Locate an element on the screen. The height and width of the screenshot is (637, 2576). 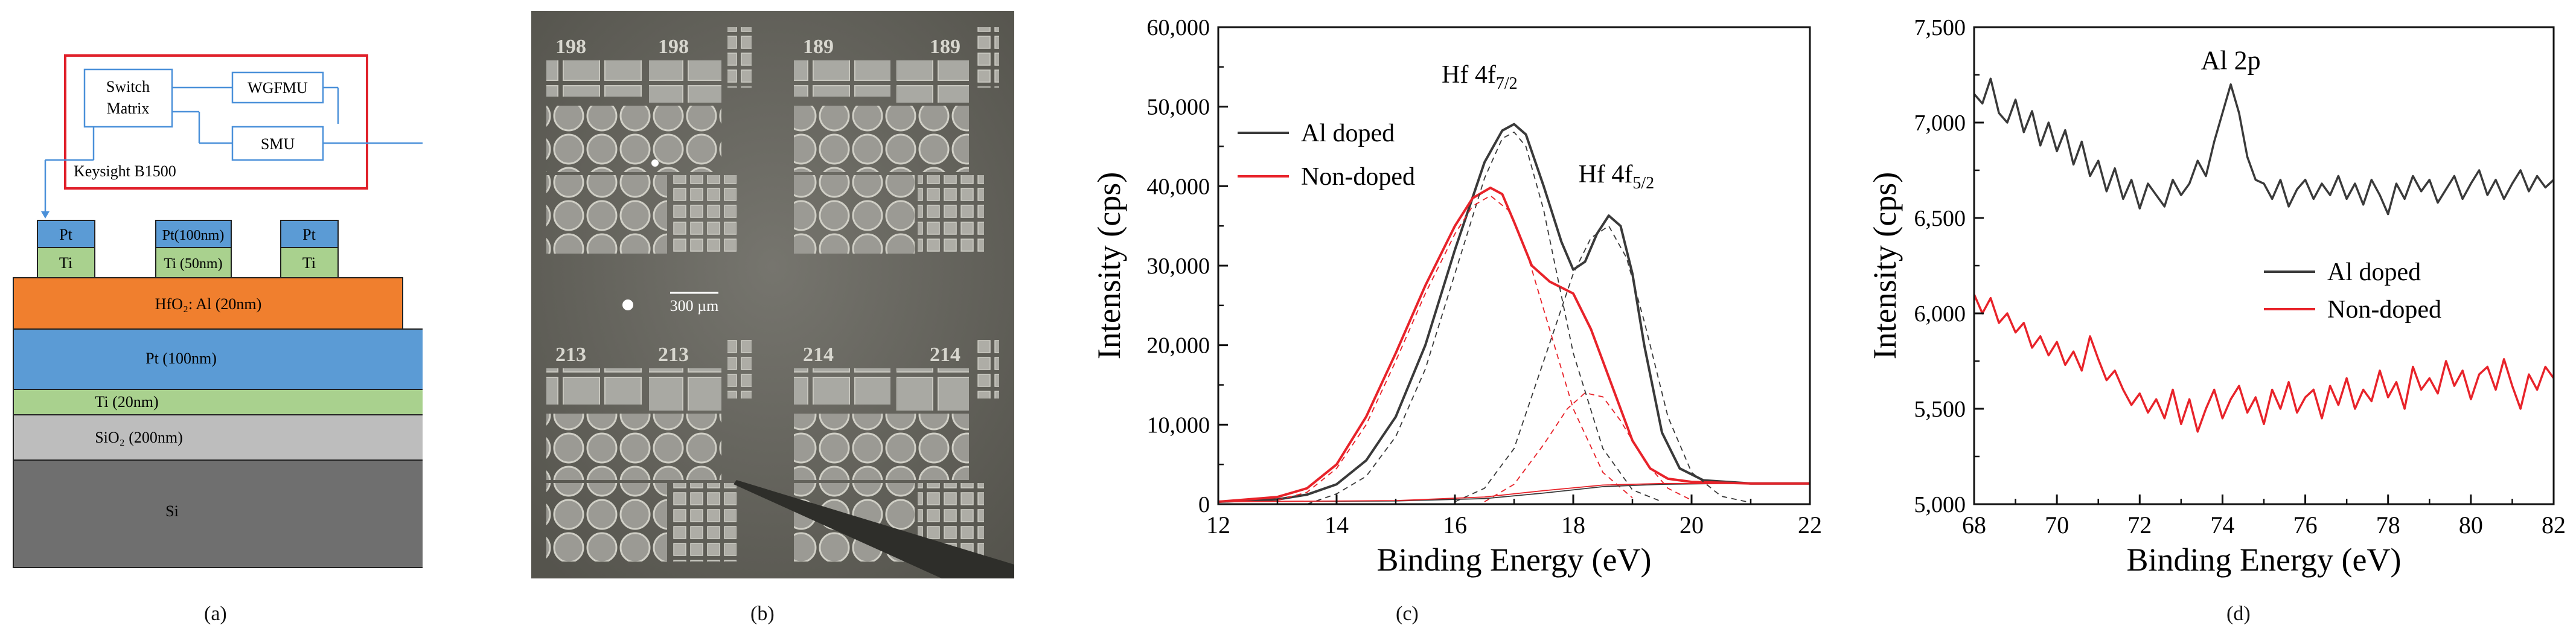
y-tick-label: 7,000 is located at coordinates (1940, 123).